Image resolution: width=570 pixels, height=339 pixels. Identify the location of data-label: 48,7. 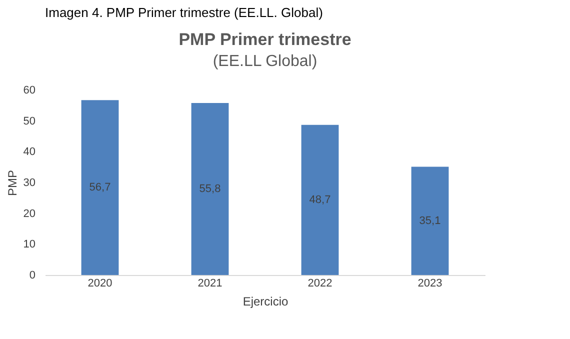
(320, 200).